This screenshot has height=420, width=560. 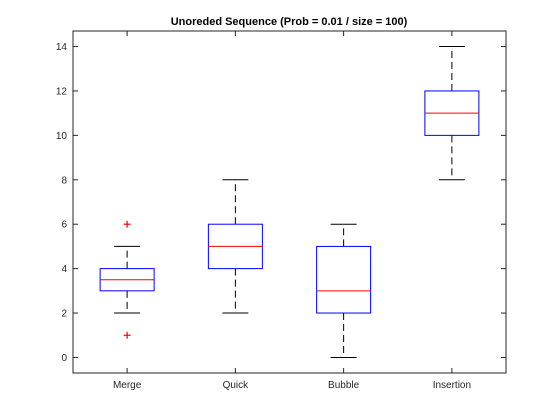 I want to click on y-tick-label: 12, so click(x=62, y=91).